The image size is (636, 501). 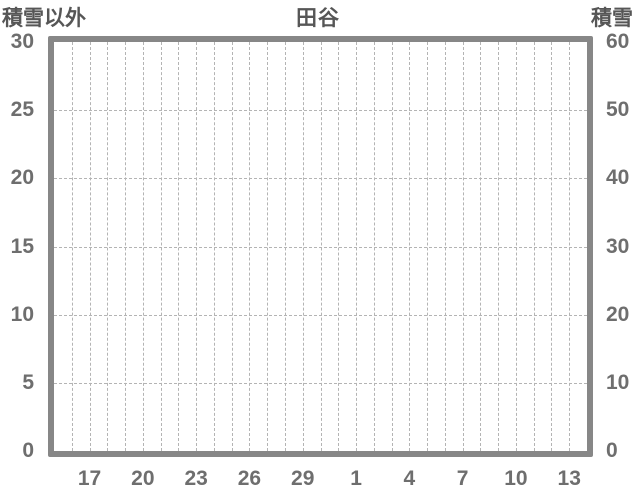 What do you see at coordinates (28, 450) in the screenshot?
I see `y-left-tick-label: 0` at bounding box center [28, 450].